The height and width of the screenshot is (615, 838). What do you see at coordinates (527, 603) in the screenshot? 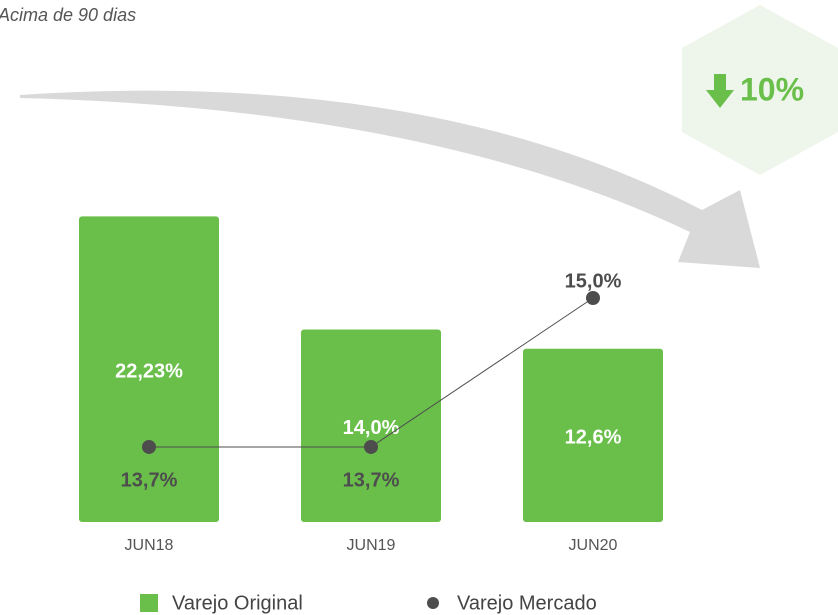
I see `legend-label: Varejo Mercado` at bounding box center [527, 603].